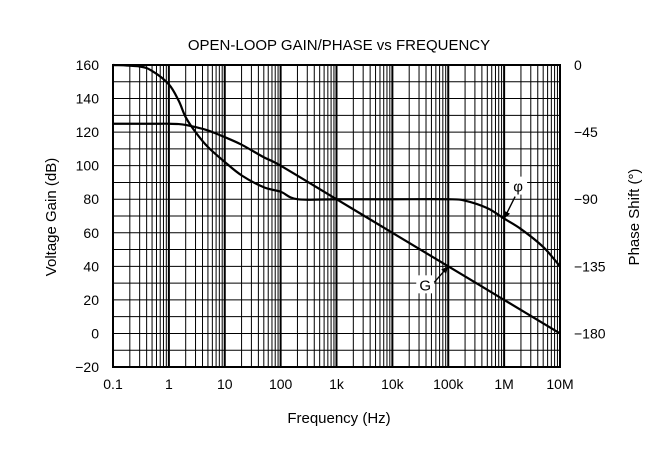  Describe the element at coordinates (472, 235) in the screenshot. I see `annotations-group: Gφ` at that location.